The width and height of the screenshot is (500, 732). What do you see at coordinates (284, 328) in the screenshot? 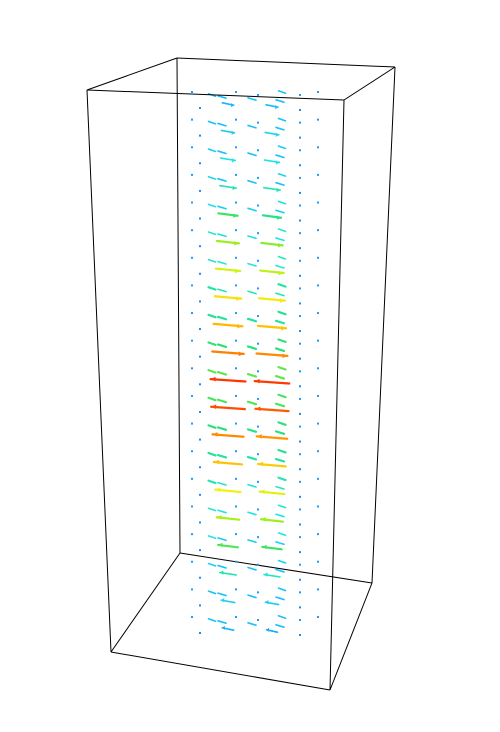
I see `vector-front-right-8-head` at bounding box center [284, 328].